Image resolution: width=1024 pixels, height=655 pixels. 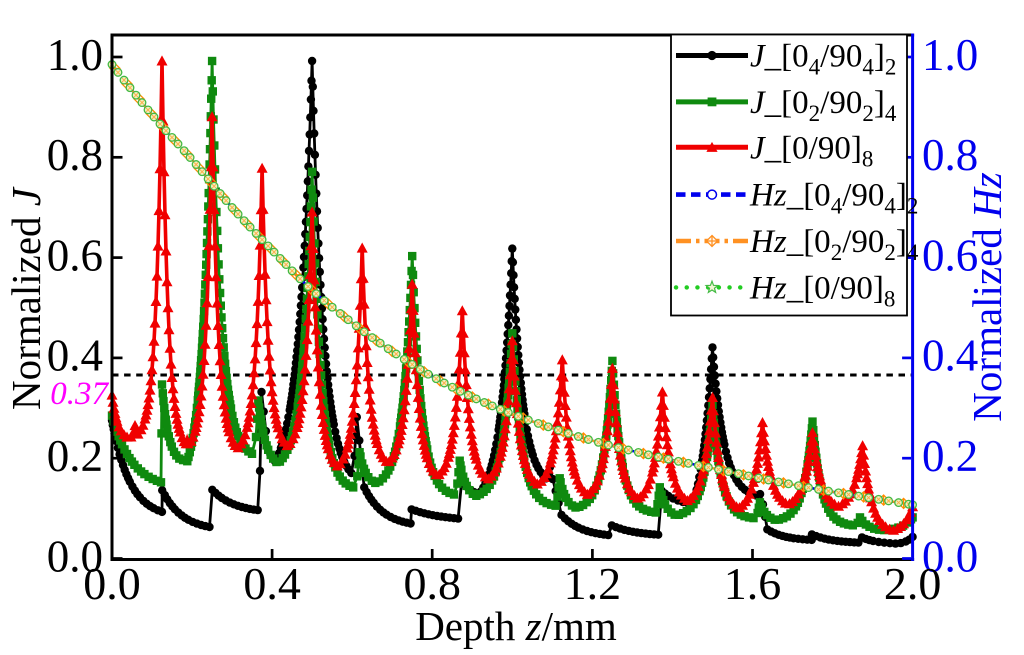 I want to click on svg-text: 2.0, so click(x=913, y=583).